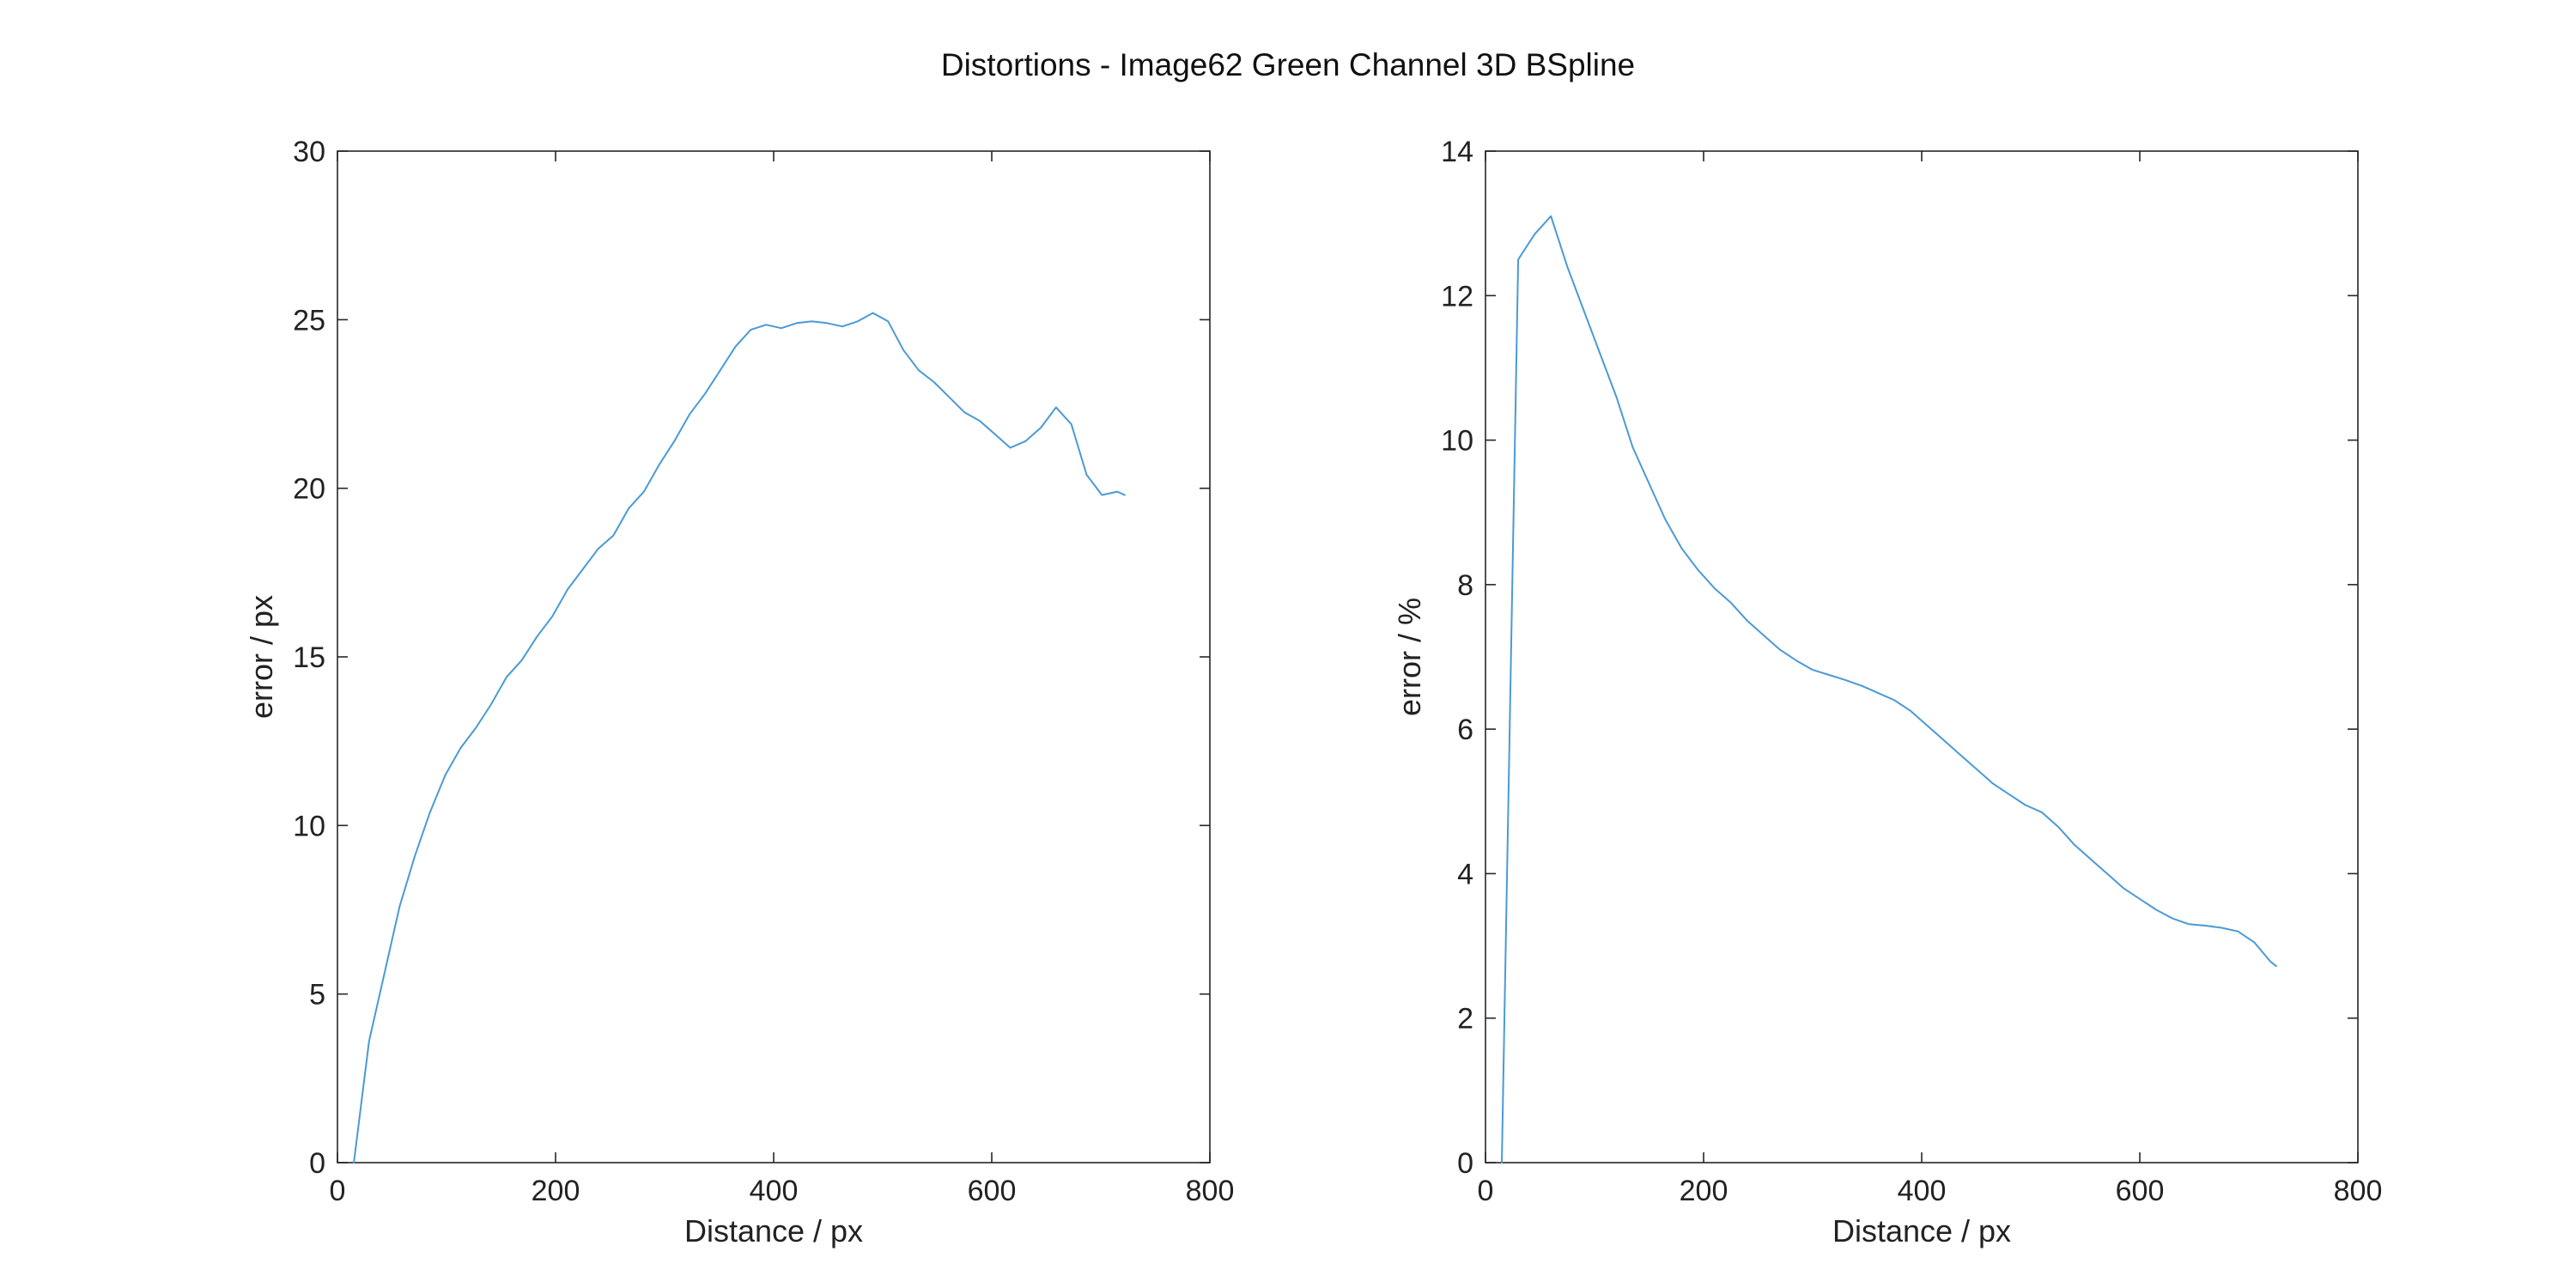 Image resolution: width=2576 pixels, height=1288 pixels. What do you see at coordinates (1704, 1191) in the screenshot?
I see `right-x-tick-label: 200` at bounding box center [1704, 1191].